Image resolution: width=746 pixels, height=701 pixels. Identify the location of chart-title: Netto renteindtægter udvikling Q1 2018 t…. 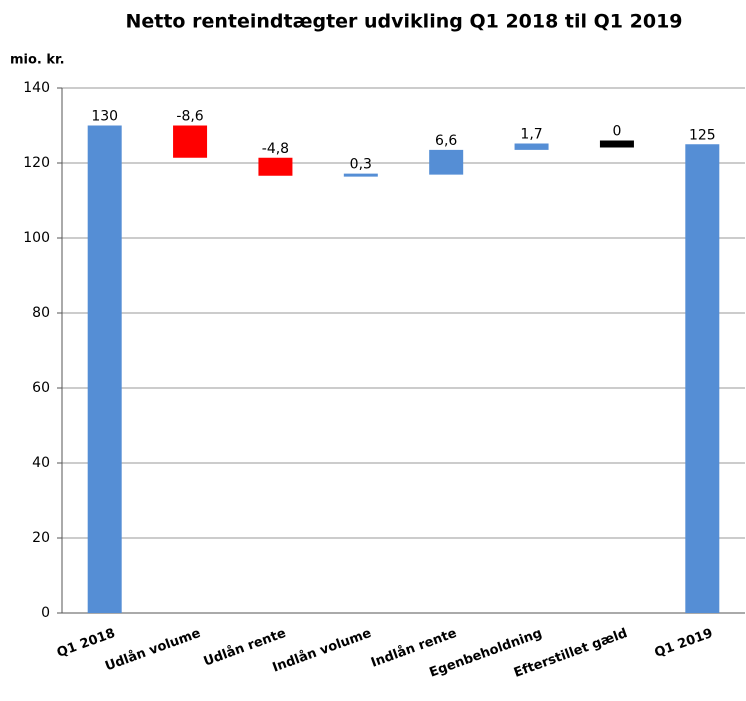
(403, 22).